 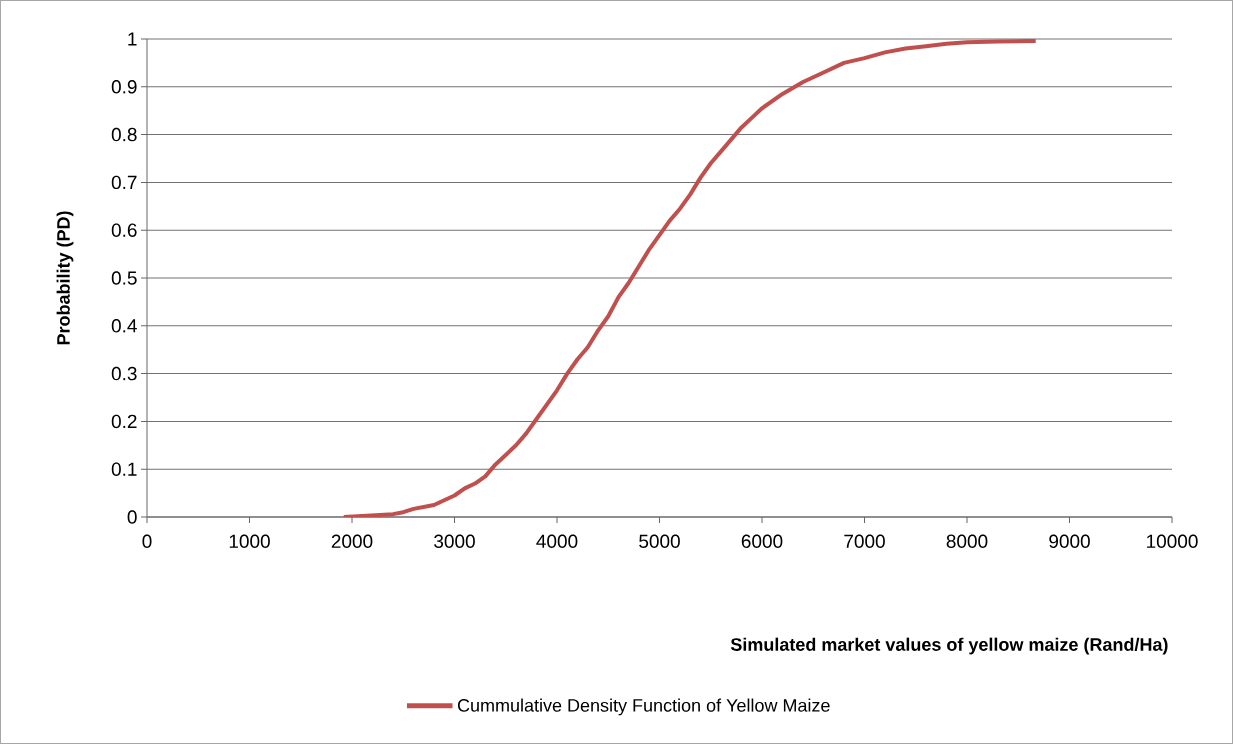 What do you see at coordinates (124, 373) in the screenshot?
I see `y-tick-label: 0.3` at bounding box center [124, 373].